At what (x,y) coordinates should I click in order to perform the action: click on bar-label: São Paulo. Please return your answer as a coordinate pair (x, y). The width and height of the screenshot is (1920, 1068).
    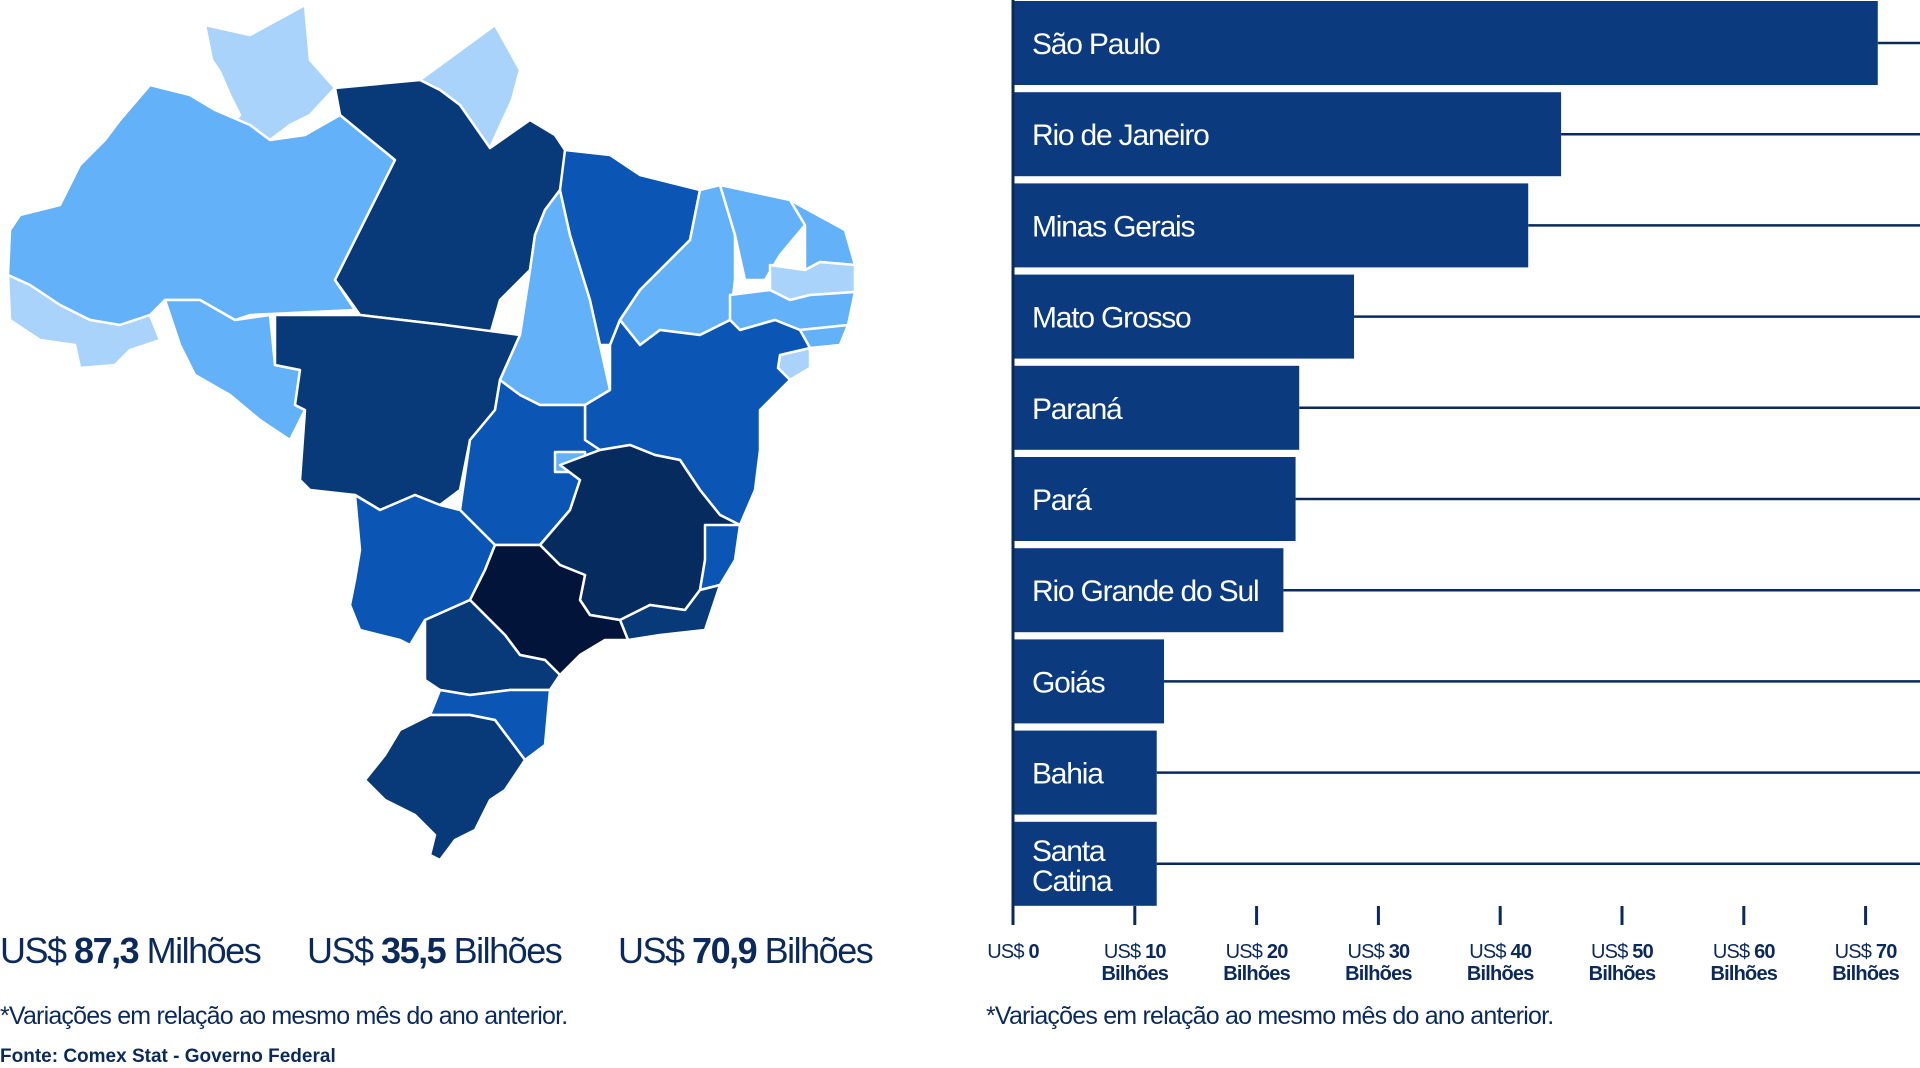
    Looking at the image, I should click on (1096, 44).